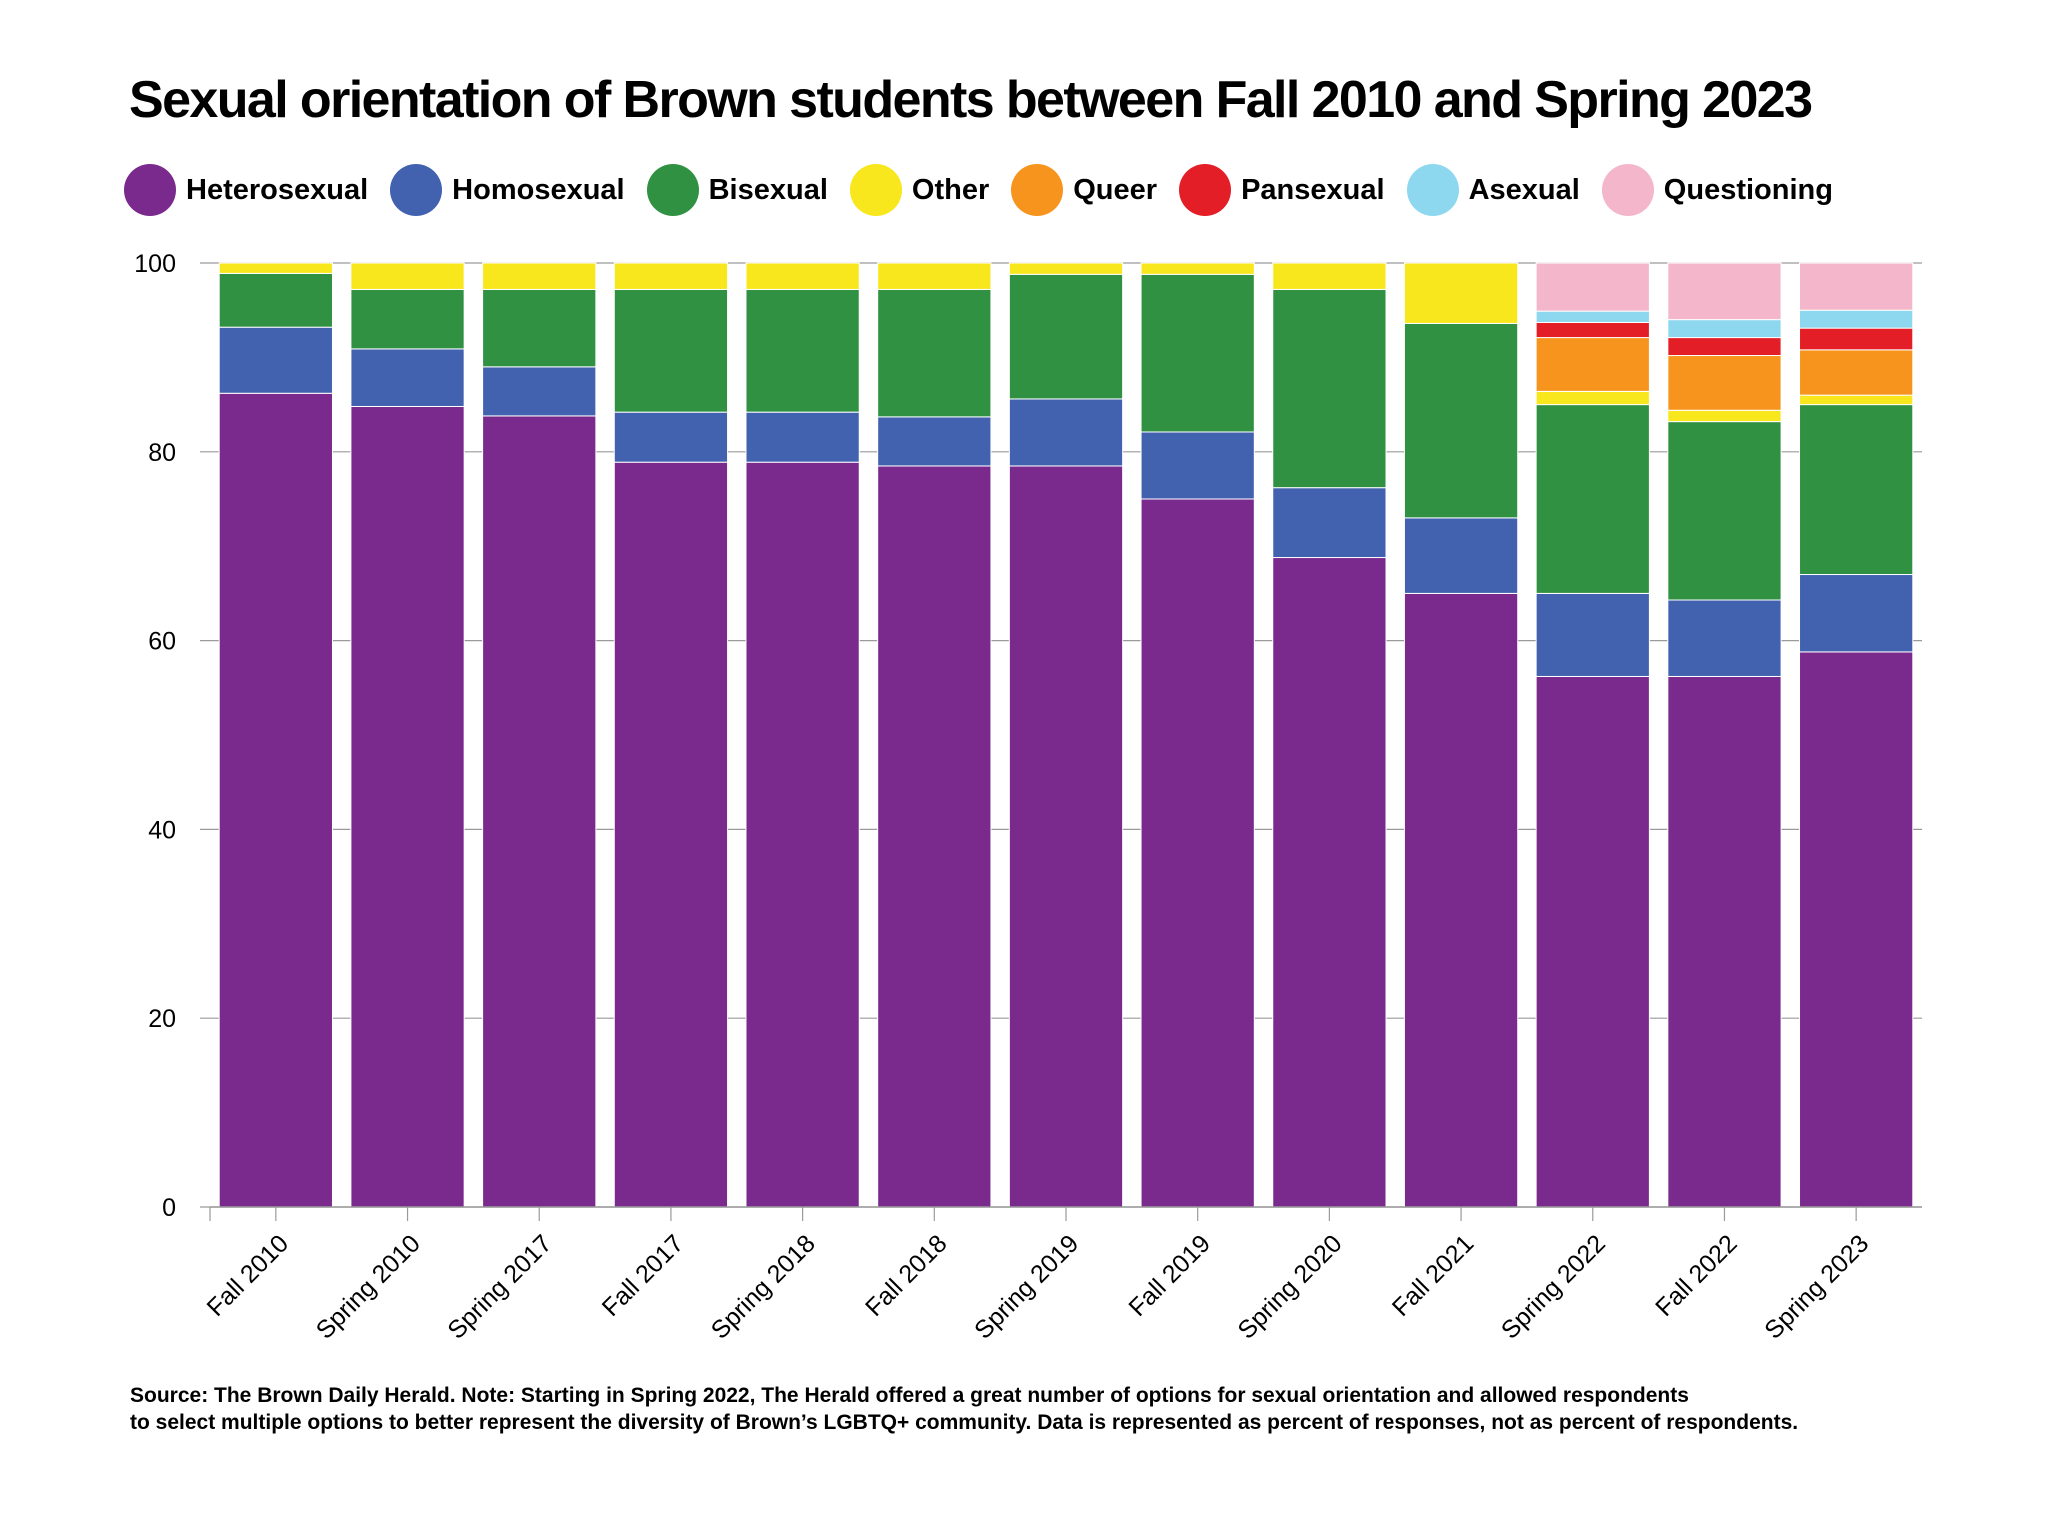 Image resolution: width=2048 pixels, height=1513 pixels. What do you see at coordinates (1066, 268) in the screenshot?
I see `bar-spring-2019-other` at bounding box center [1066, 268].